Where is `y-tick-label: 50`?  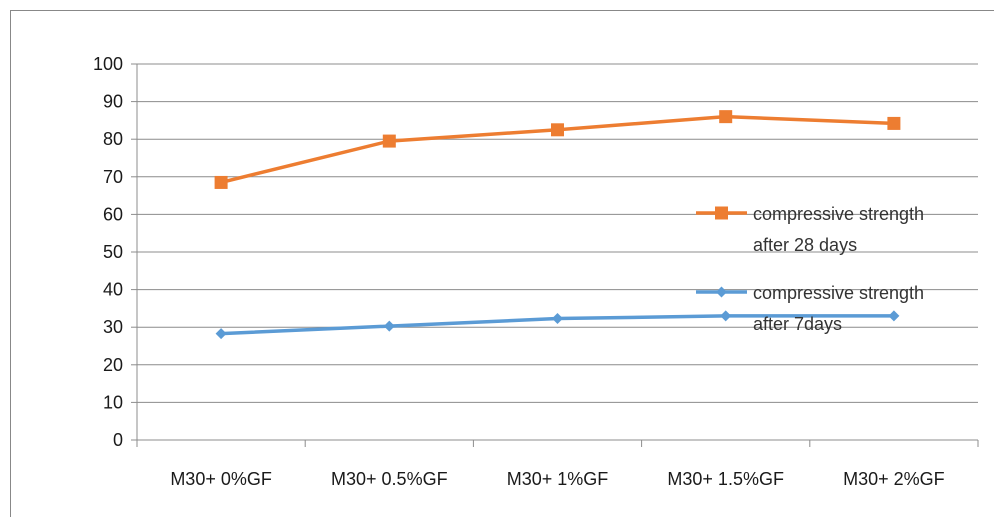
y-tick-label: 50 is located at coordinates (113, 252).